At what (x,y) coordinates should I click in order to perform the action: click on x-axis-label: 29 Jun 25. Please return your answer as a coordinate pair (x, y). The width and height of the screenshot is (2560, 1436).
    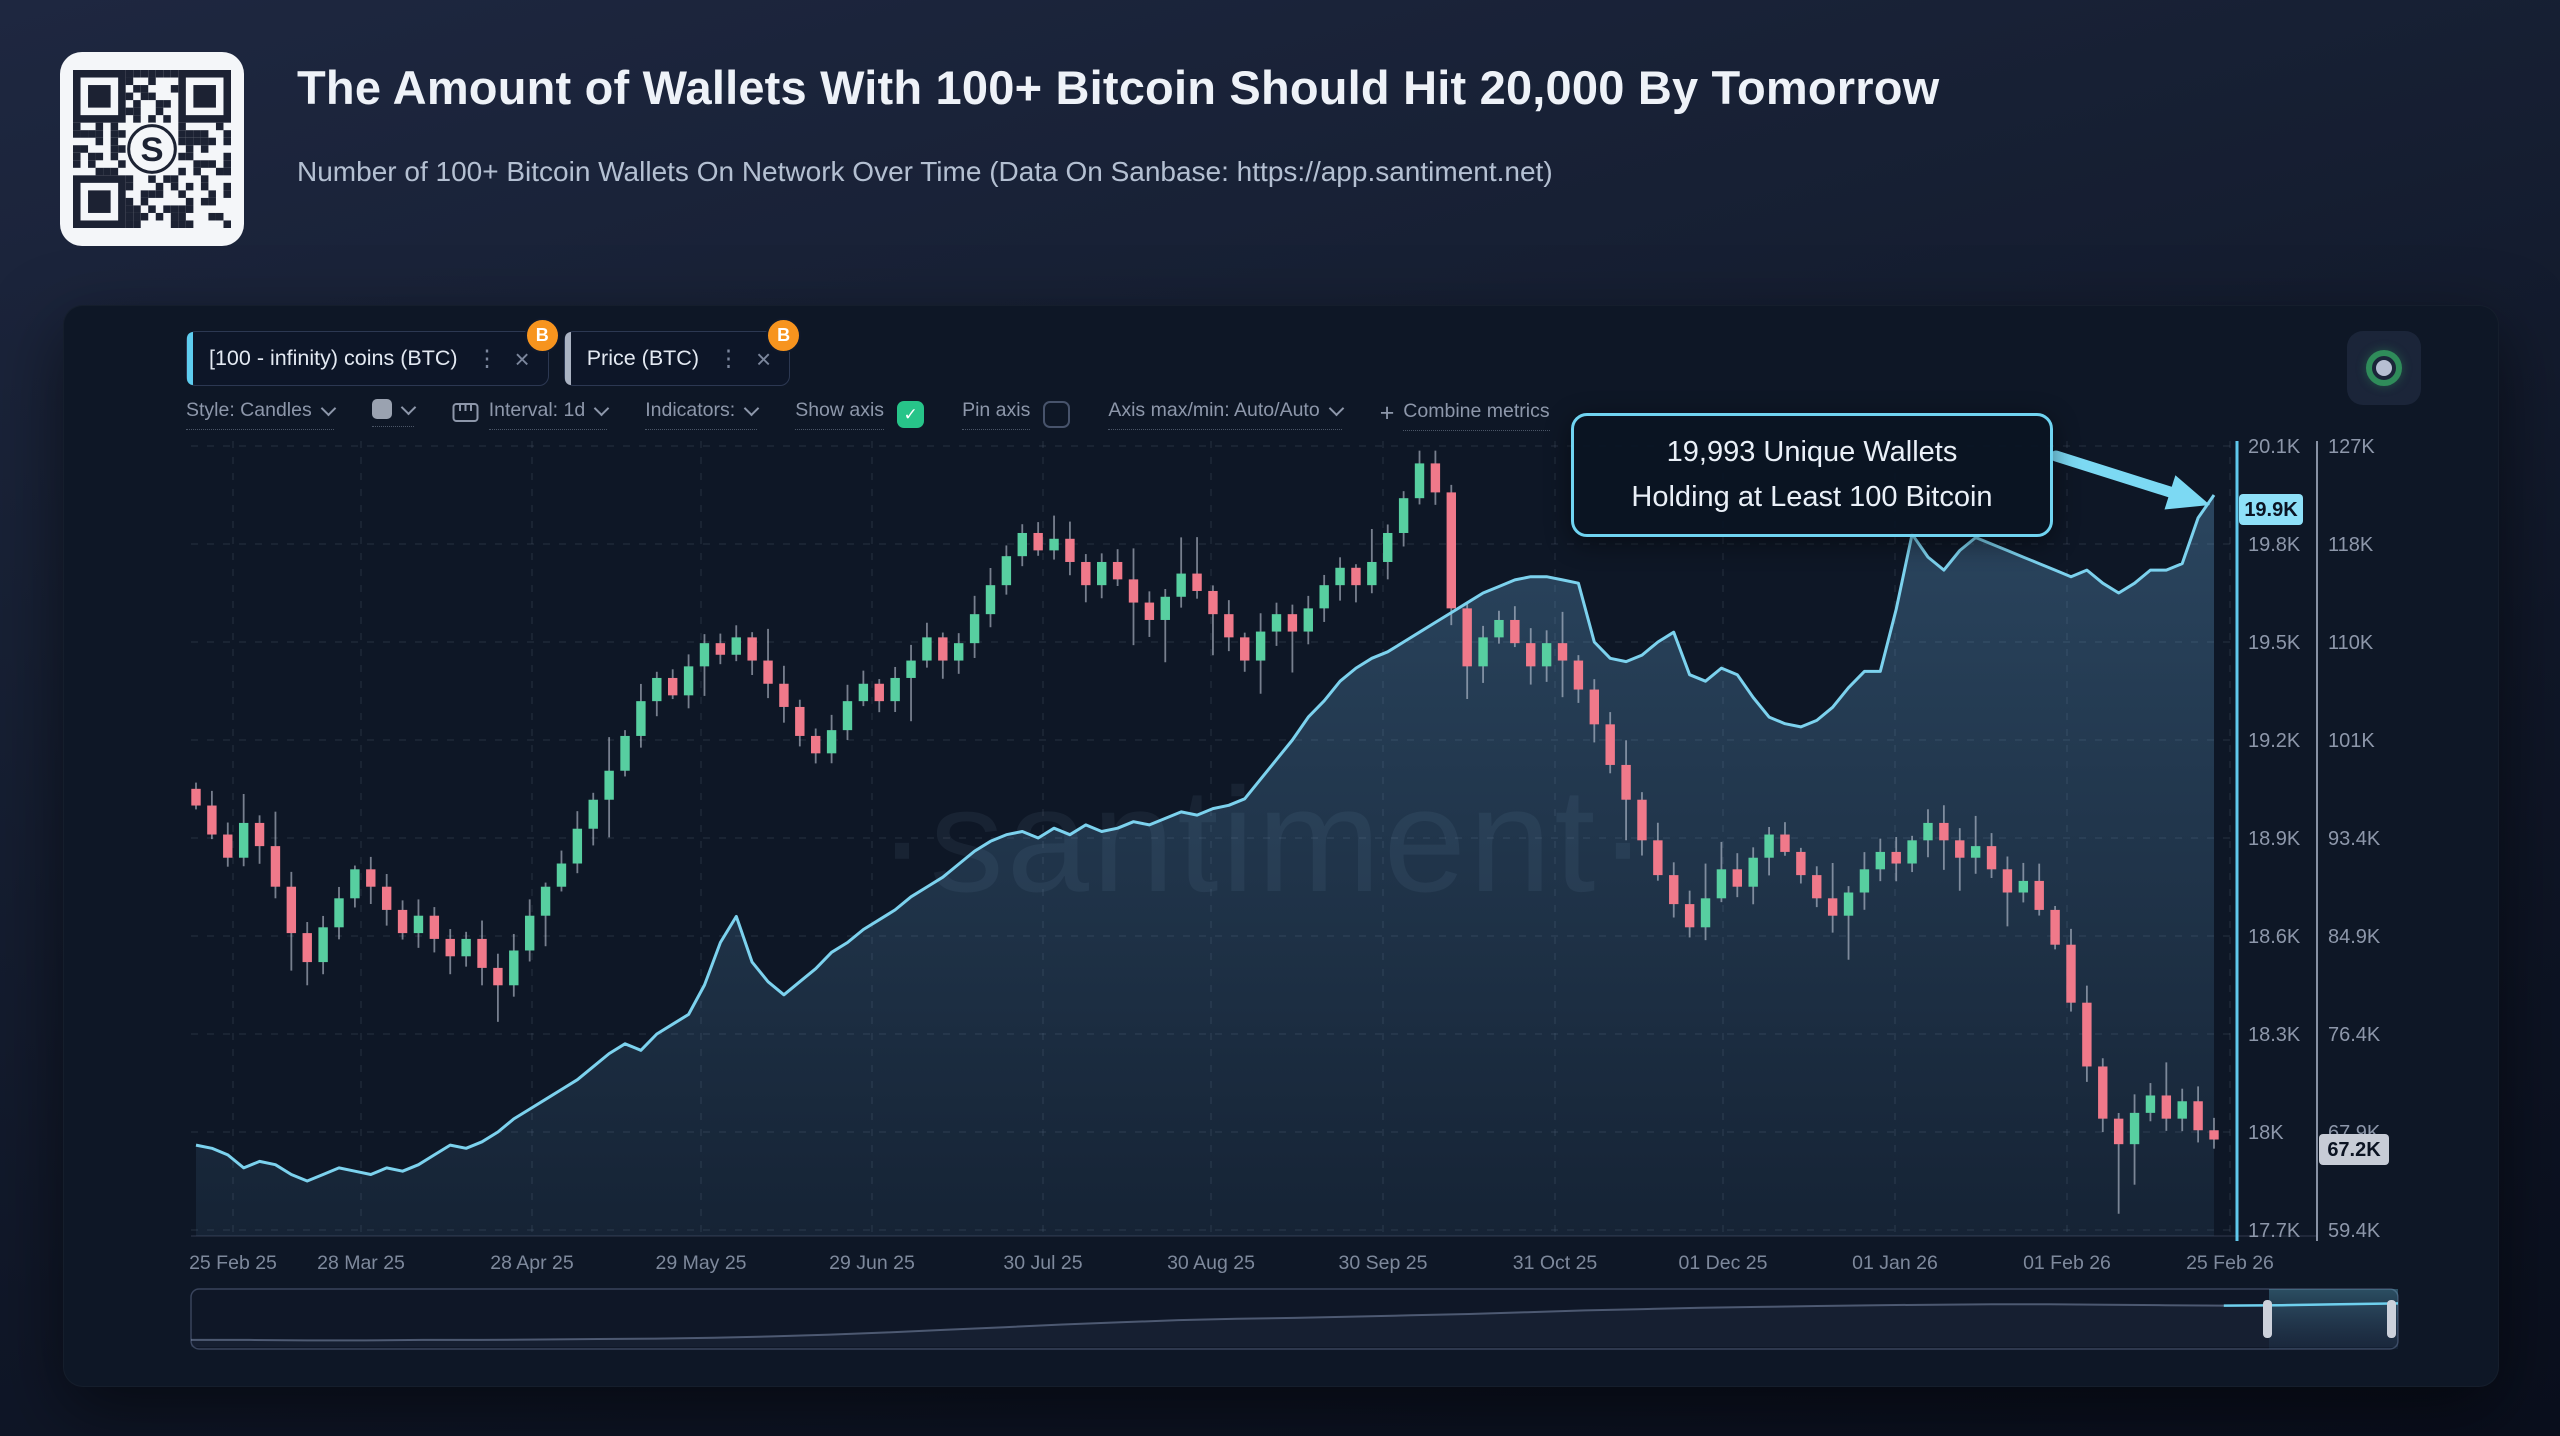
    Looking at the image, I should click on (872, 1263).